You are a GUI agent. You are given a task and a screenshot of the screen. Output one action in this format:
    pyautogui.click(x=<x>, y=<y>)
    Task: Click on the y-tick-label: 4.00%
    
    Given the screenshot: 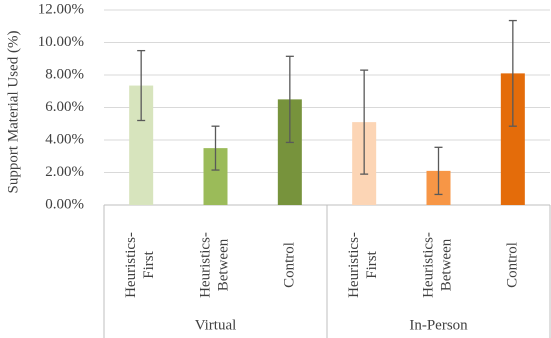 What is the action you would take?
    pyautogui.click(x=64, y=139)
    